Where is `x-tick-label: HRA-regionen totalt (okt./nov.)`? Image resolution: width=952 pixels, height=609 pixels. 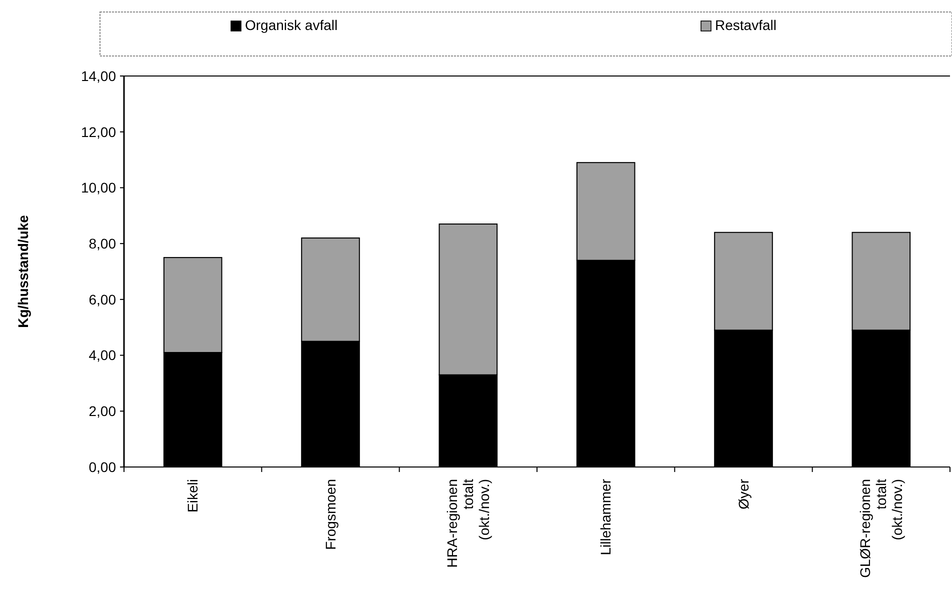
x-tick-label: HRA-regionen totalt (okt./nov.) is located at coordinates (468, 523).